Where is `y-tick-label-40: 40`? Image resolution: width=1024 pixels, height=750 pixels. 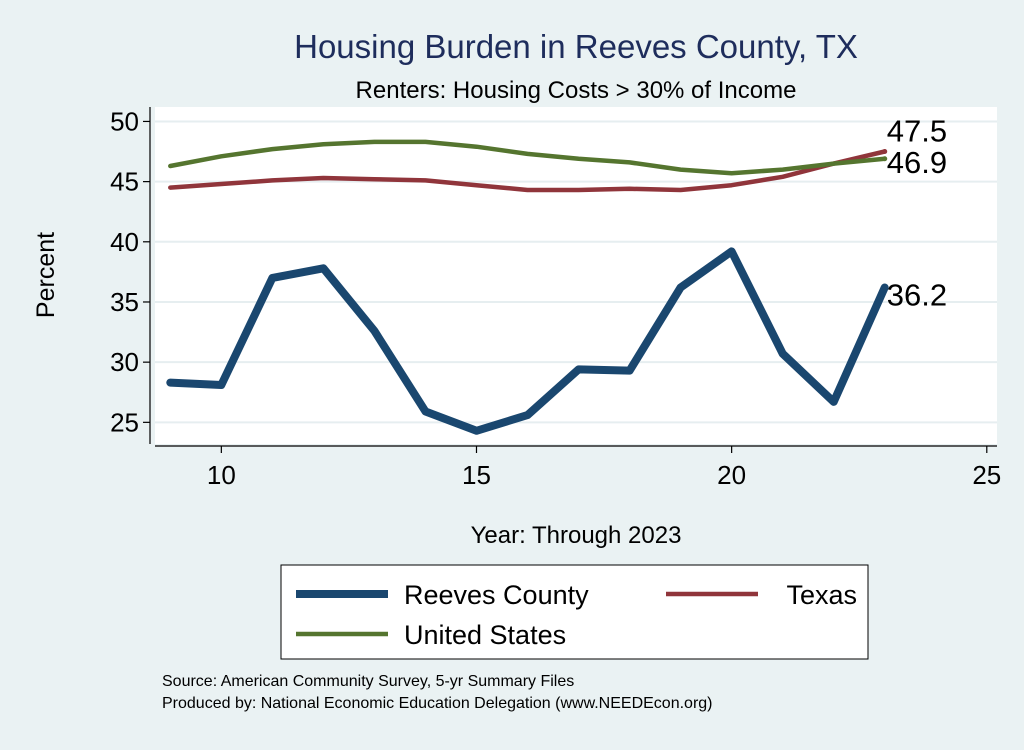 y-tick-label-40: 40 is located at coordinates (124, 242).